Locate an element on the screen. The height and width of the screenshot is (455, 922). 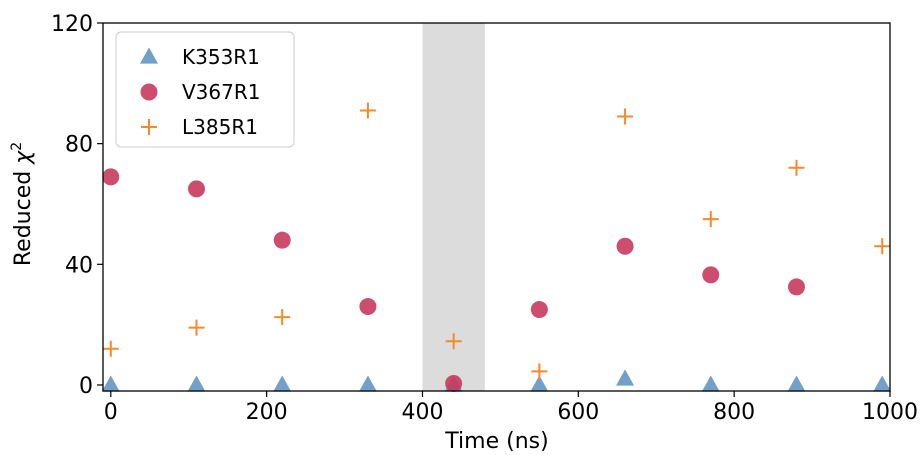
legend-label: L385R1 is located at coordinates (220, 127).